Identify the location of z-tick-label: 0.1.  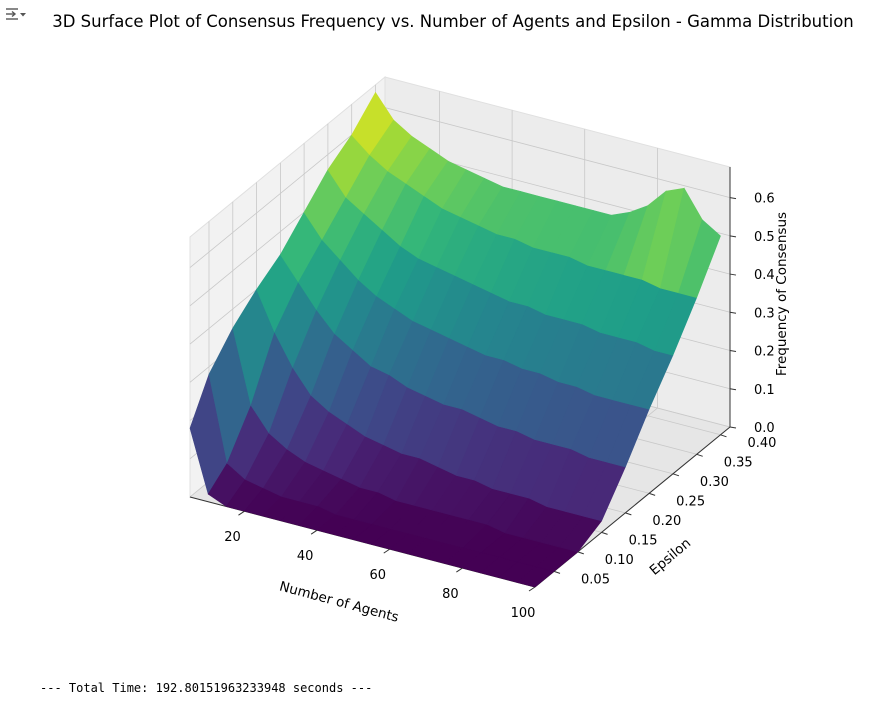
(764, 390).